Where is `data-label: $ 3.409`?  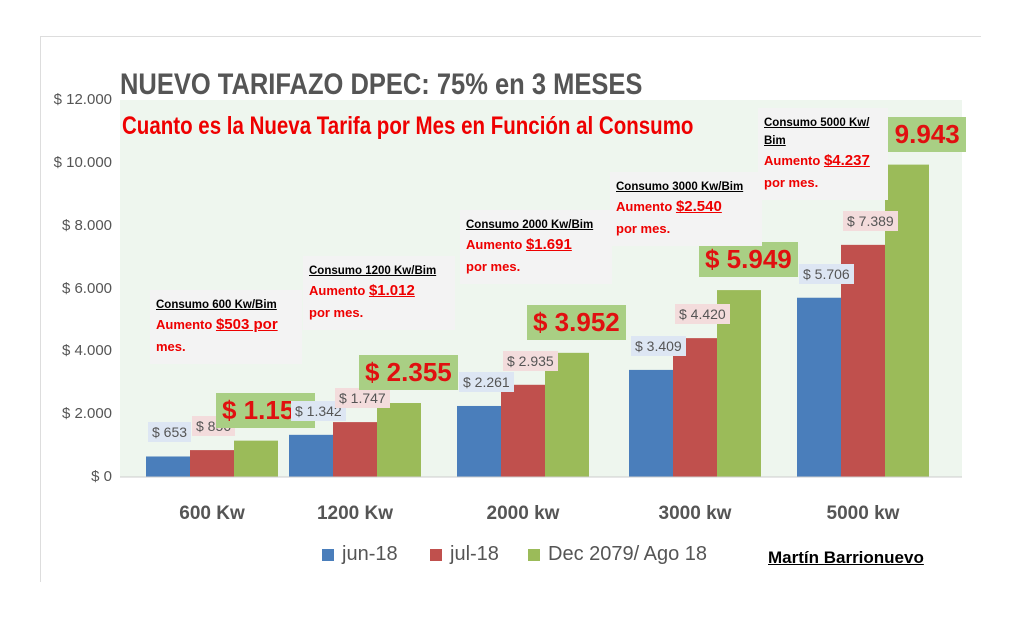 data-label: $ 3.409 is located at coordinates (658, 345).